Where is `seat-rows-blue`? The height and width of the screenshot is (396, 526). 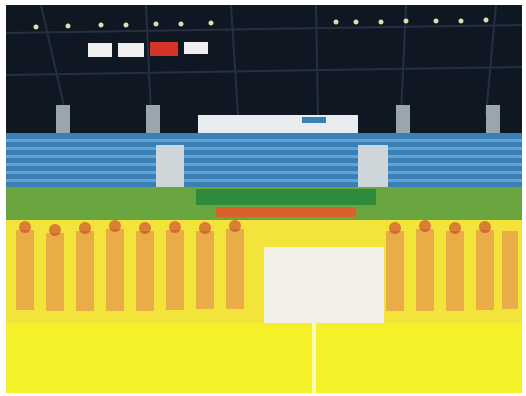
seat-rows-blue is located at coordinates (264, 160).